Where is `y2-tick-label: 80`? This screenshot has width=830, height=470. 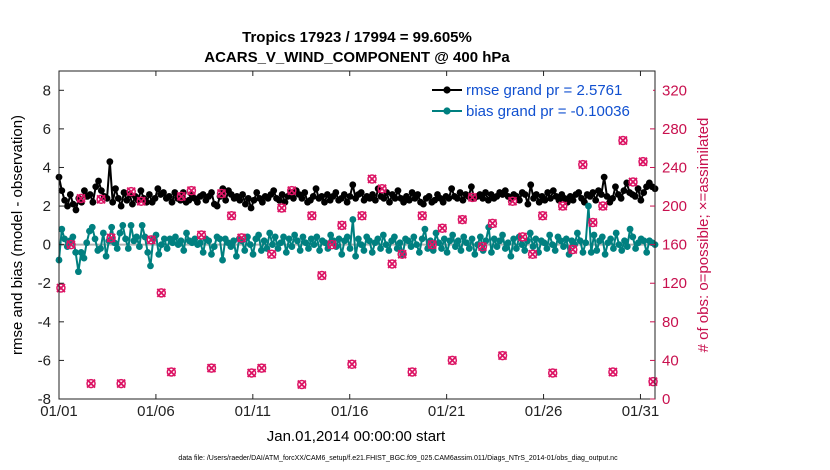 y2-tick-label: 80 is located at coordinates (670, 322).